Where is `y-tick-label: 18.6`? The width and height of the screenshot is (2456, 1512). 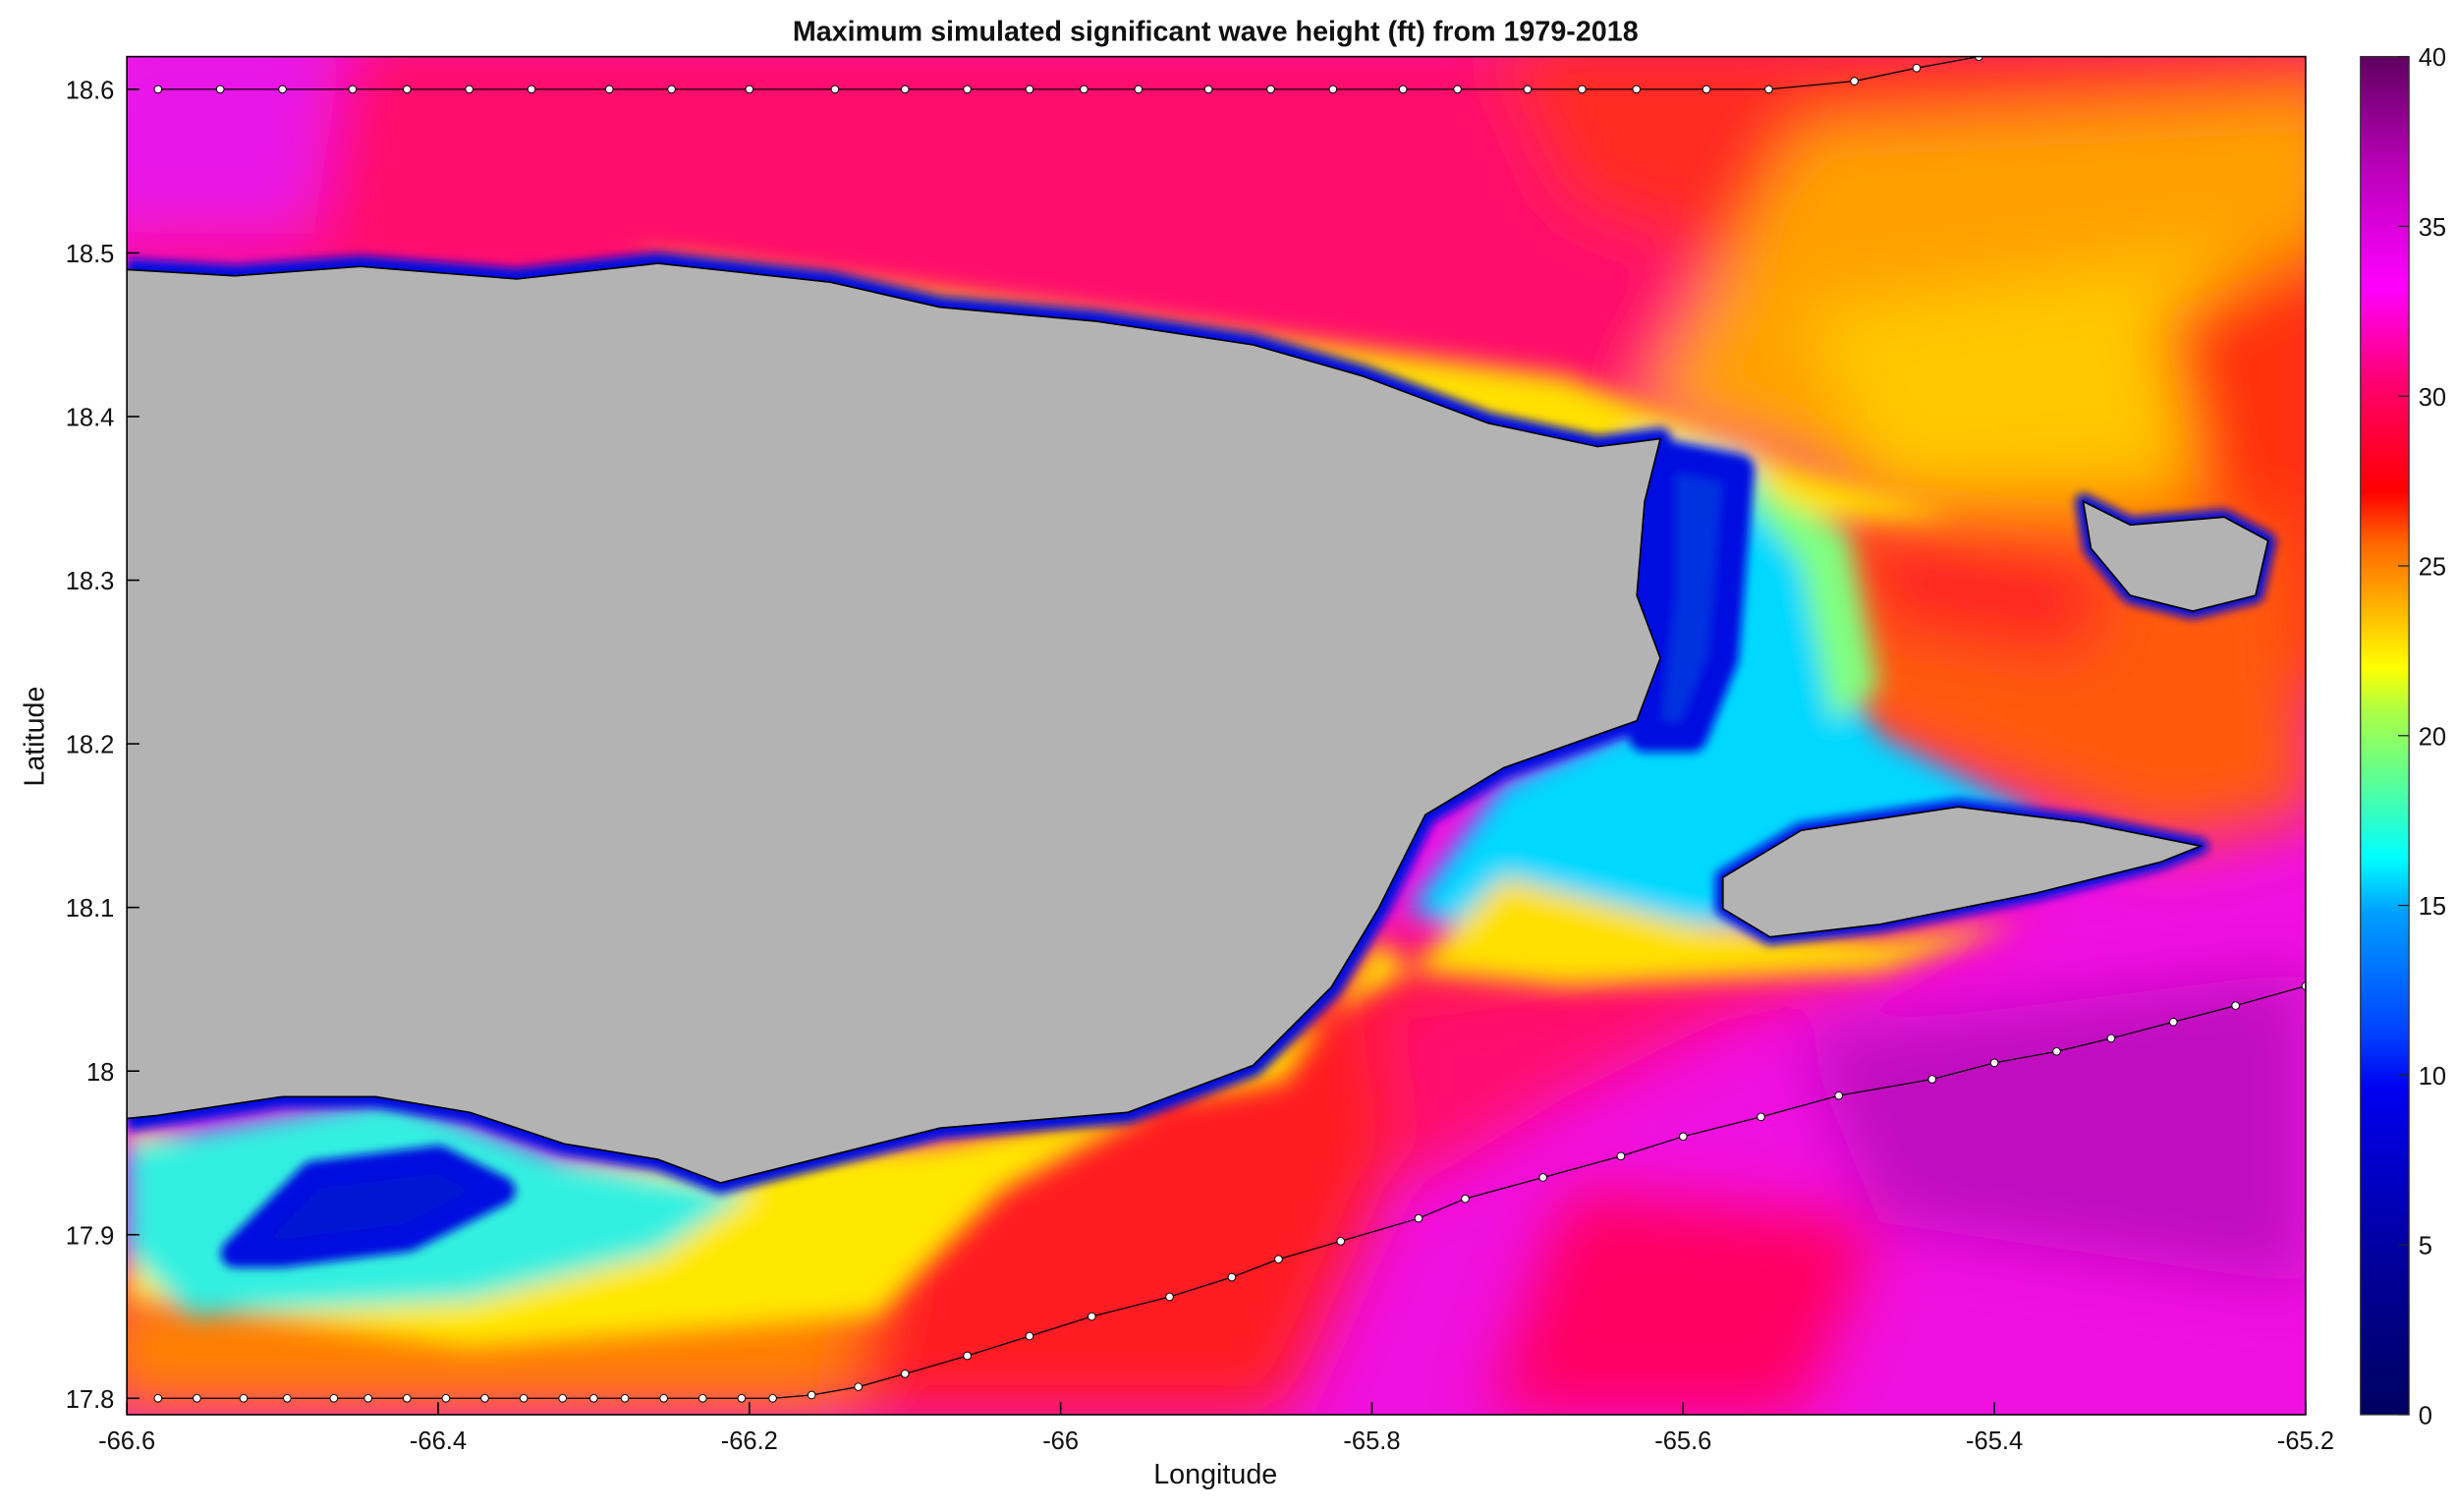 y-tick-label: 18.6 is located at coordinates (90, 90).